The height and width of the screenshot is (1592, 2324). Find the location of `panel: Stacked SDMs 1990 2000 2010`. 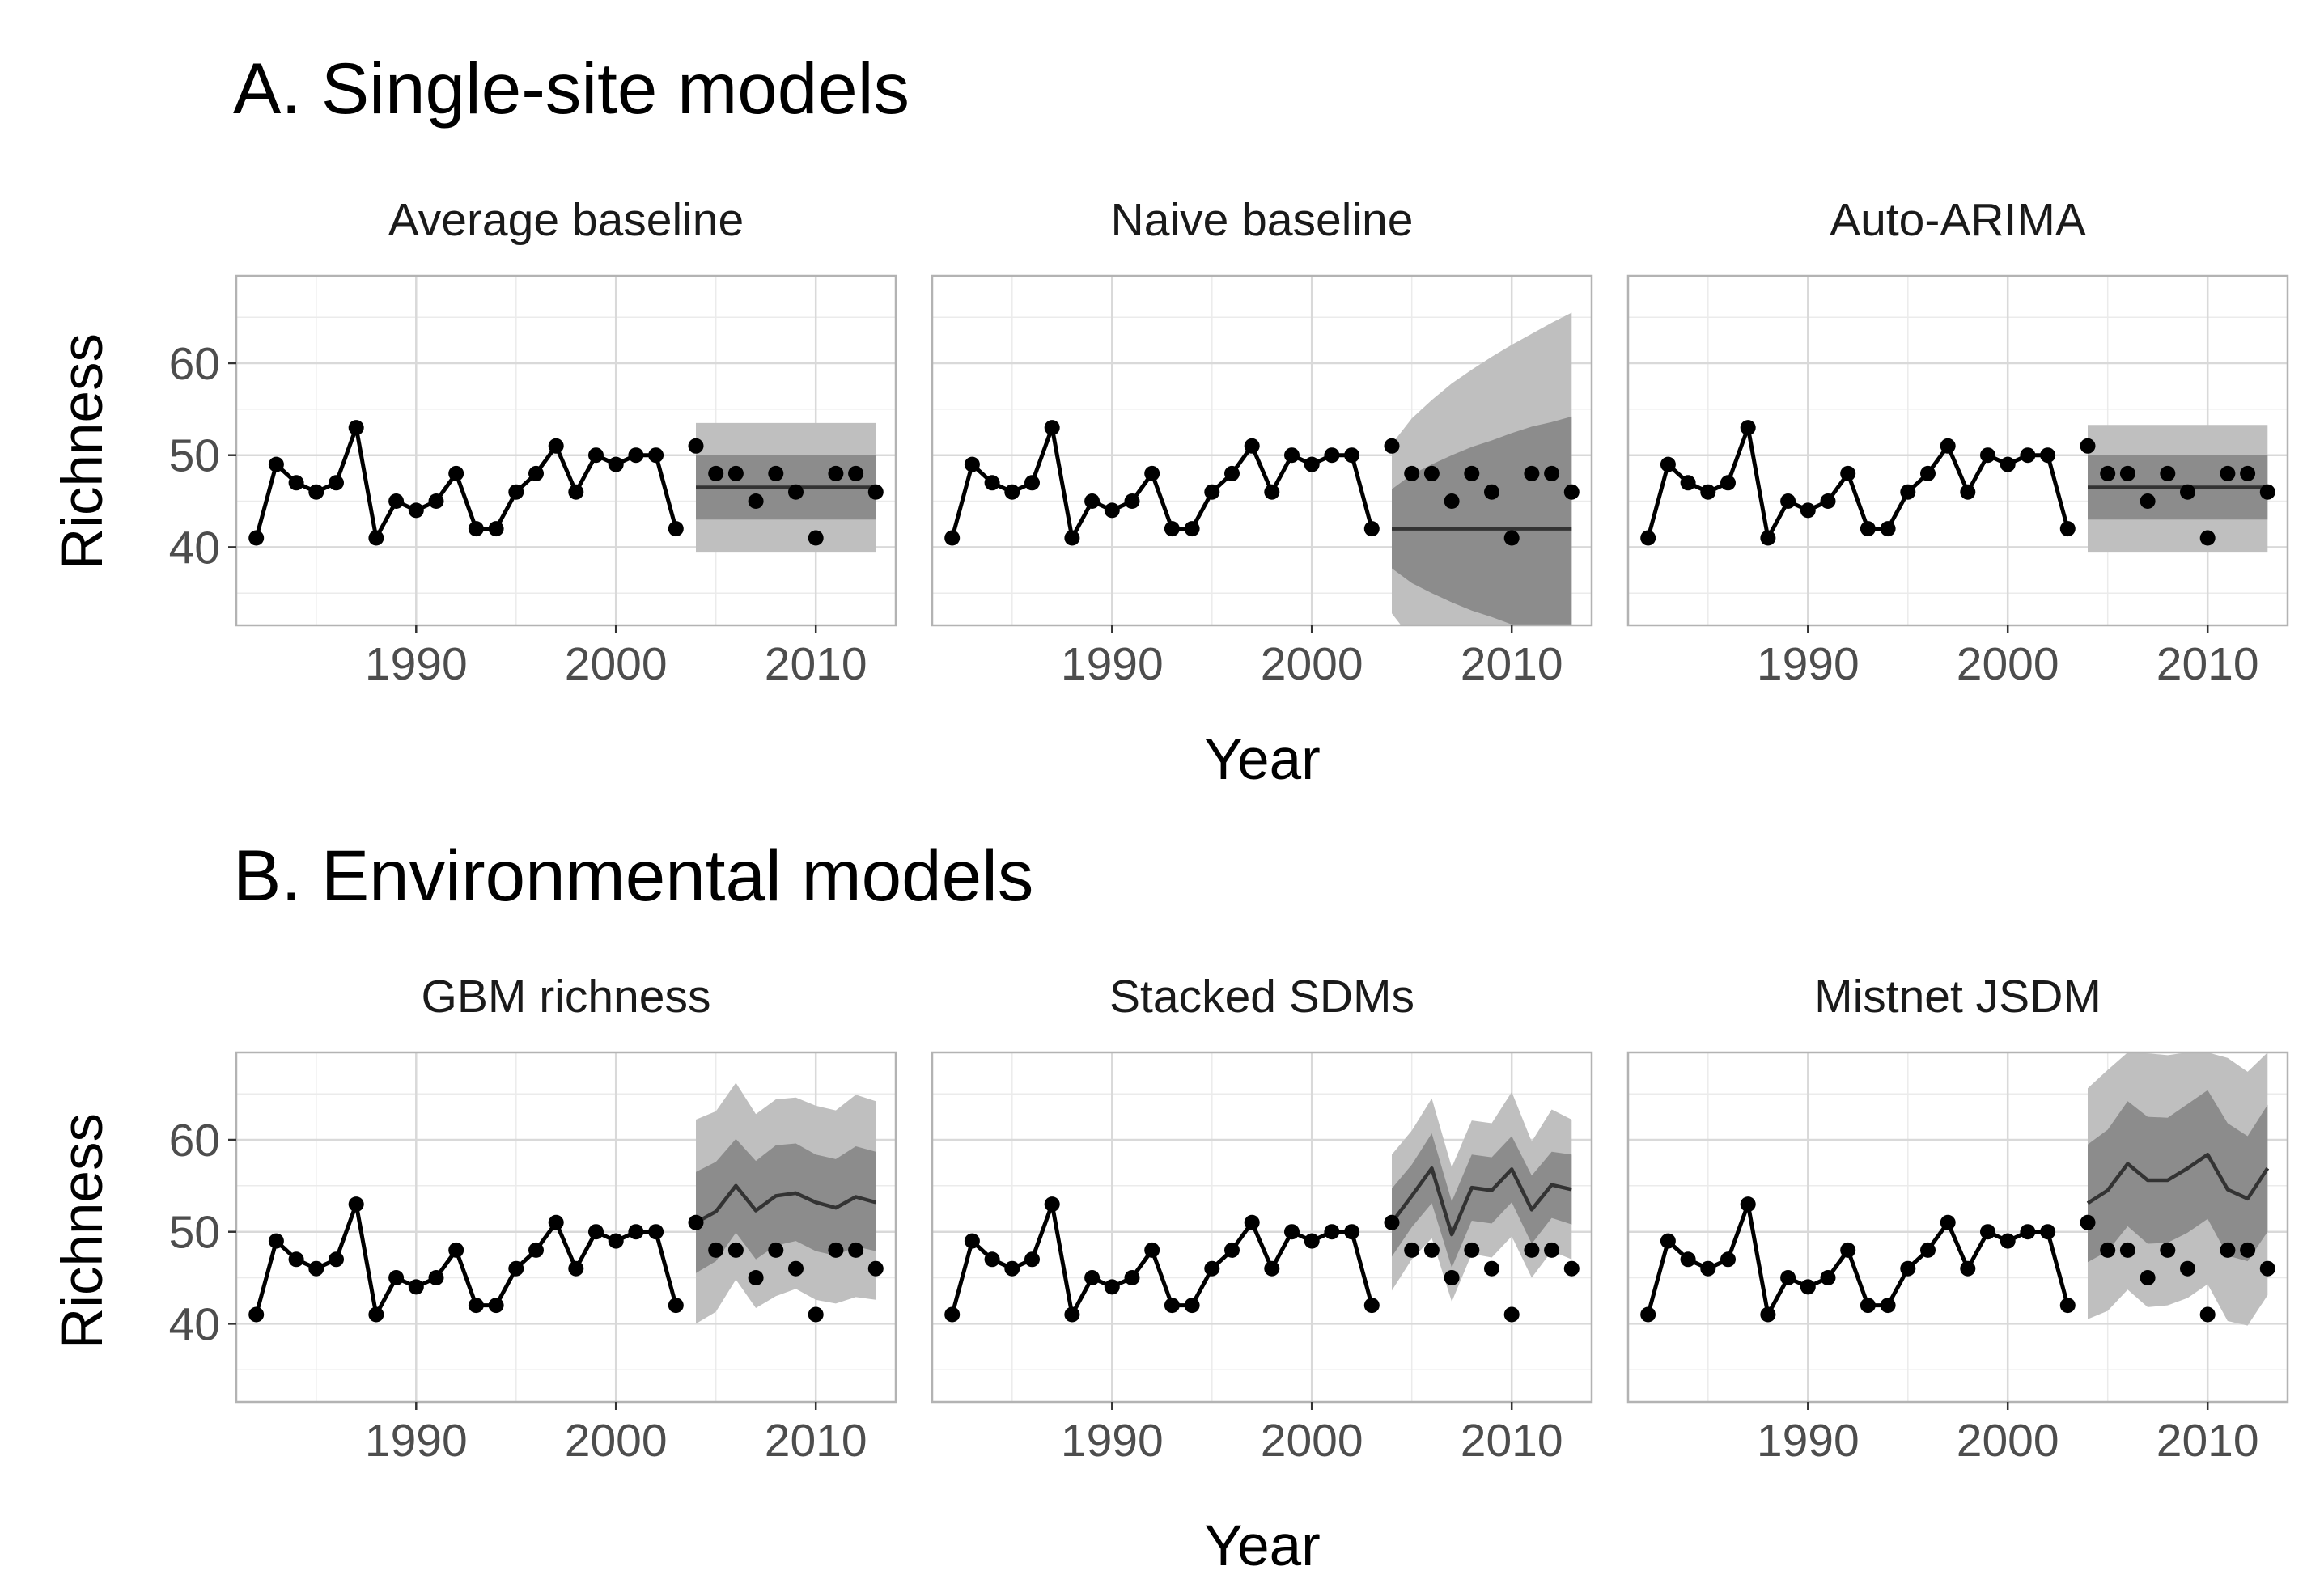

panel: Stacked SDMs 1990 2000 2010 is located at coordinates (1262, 1219).